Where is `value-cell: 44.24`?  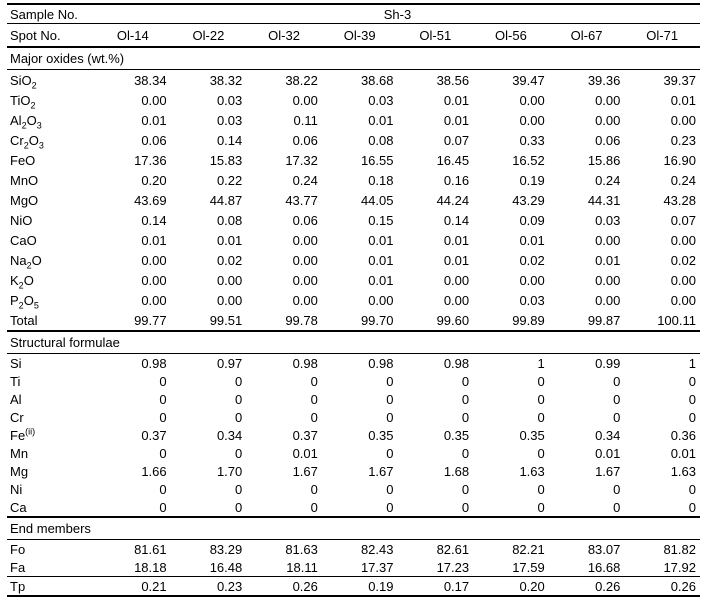 value-cell: 44.24 is located at coordinates (453, 200).